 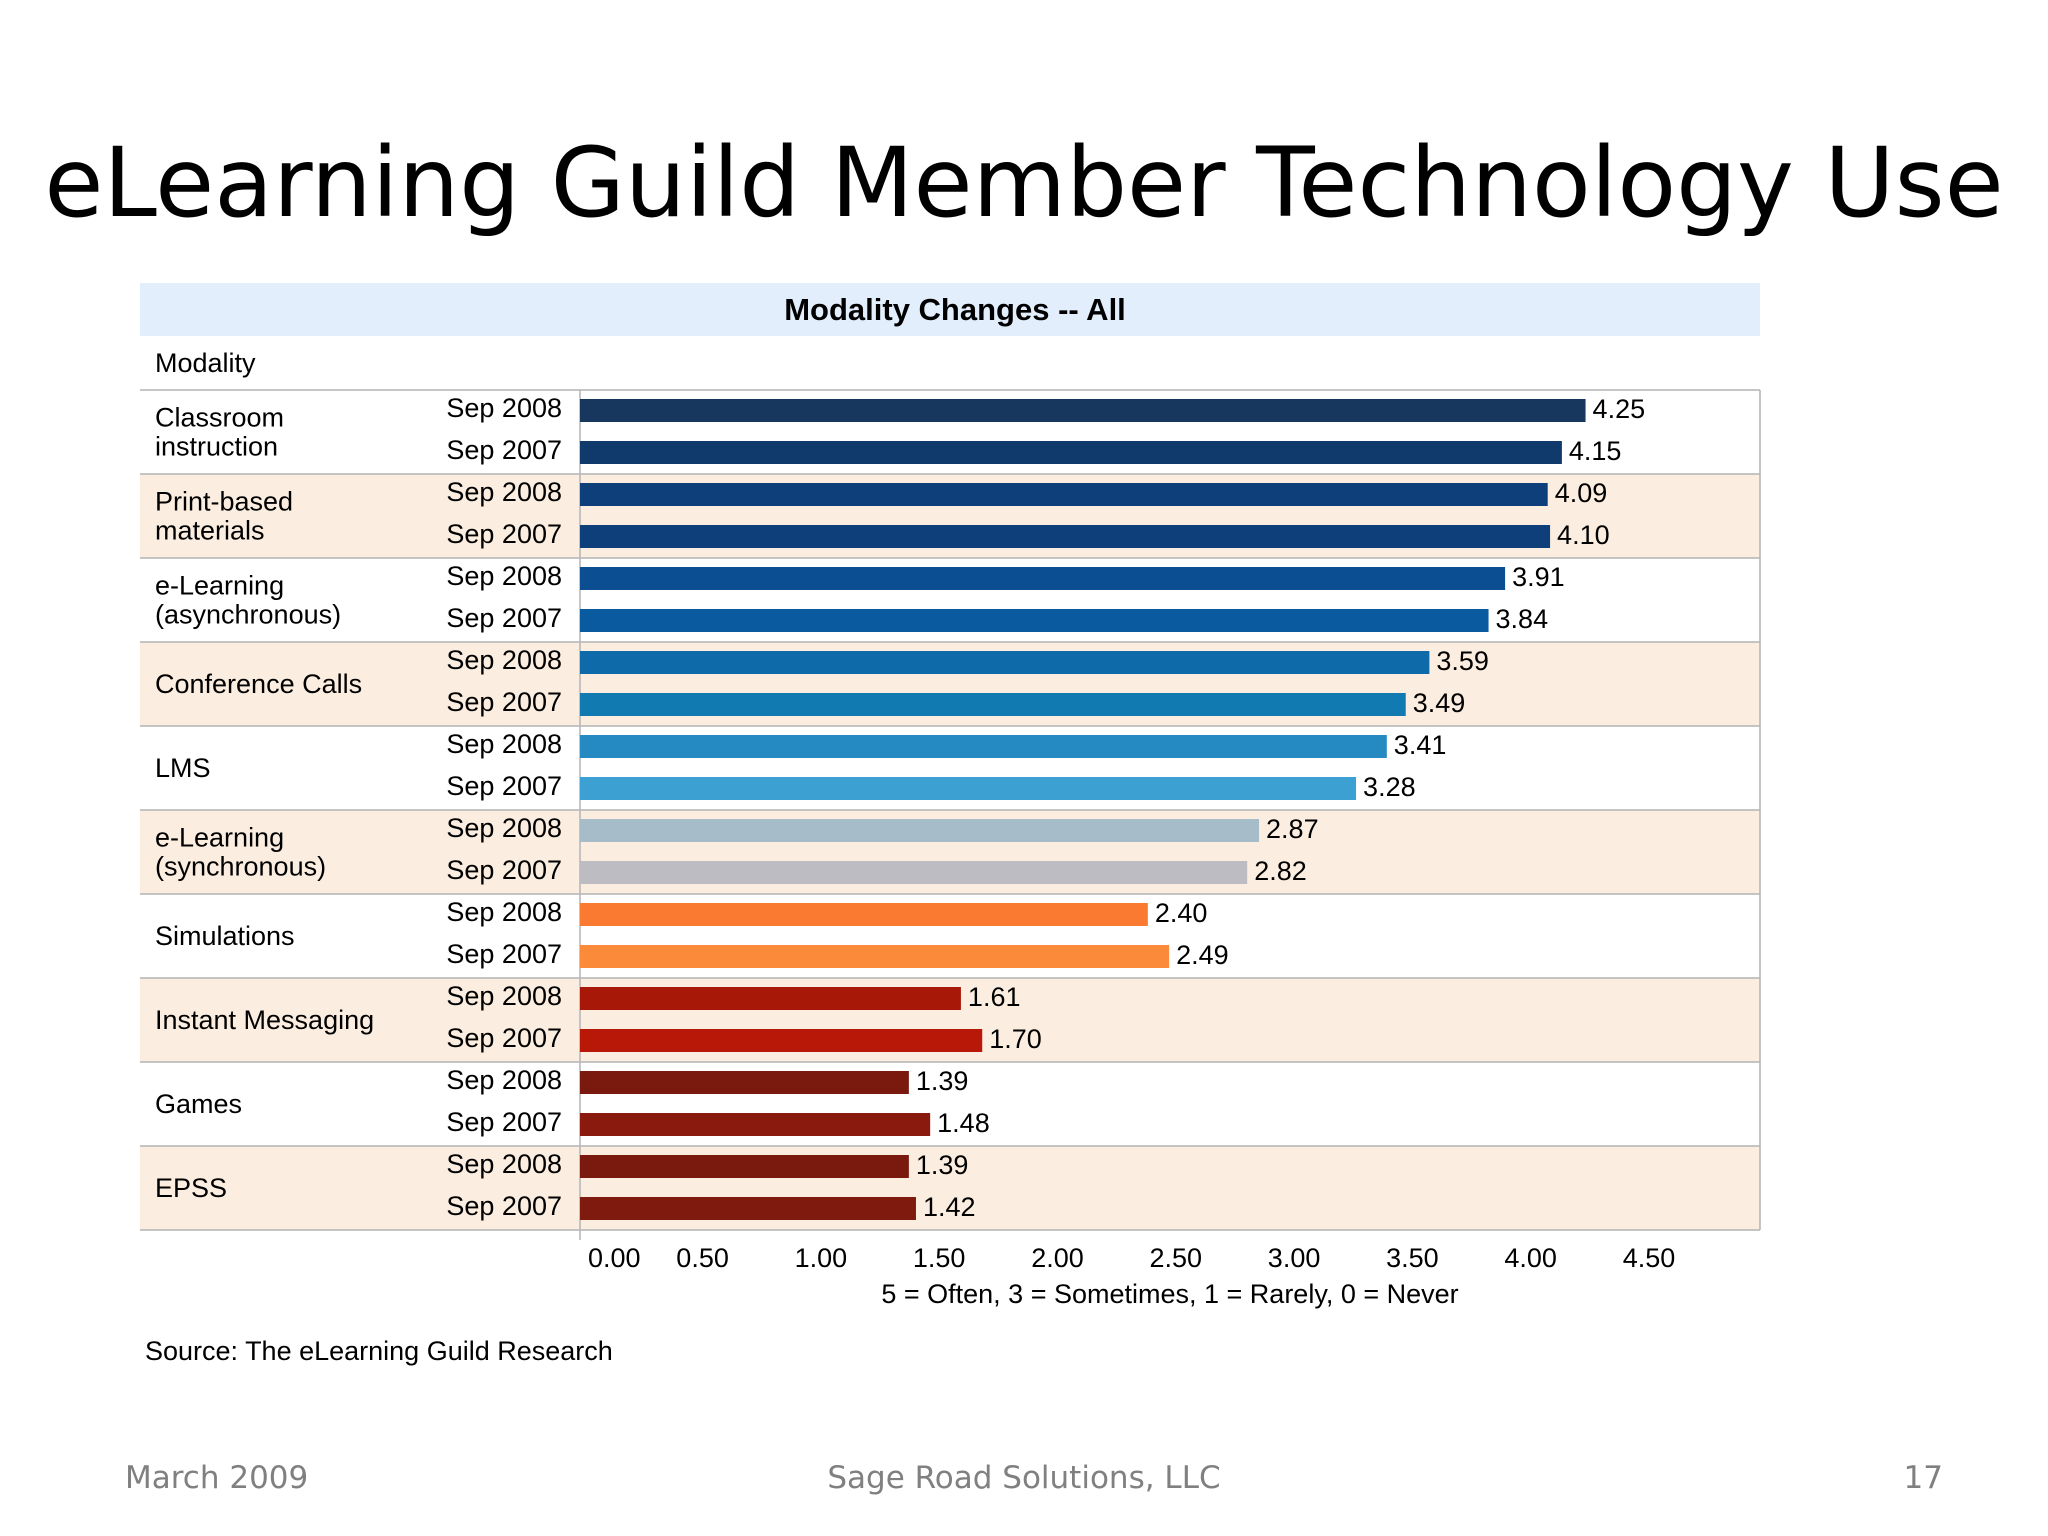 I want to click on chart-title-band, so click(x=950, y=309).